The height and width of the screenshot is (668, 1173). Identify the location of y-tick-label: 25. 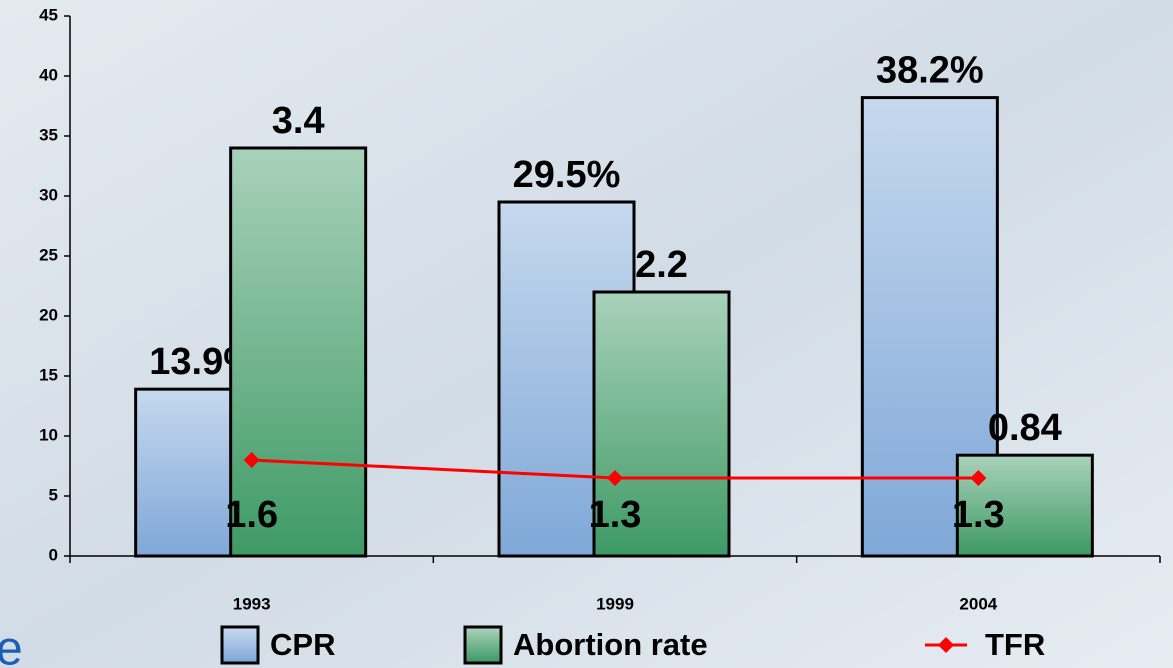
(48, 254).